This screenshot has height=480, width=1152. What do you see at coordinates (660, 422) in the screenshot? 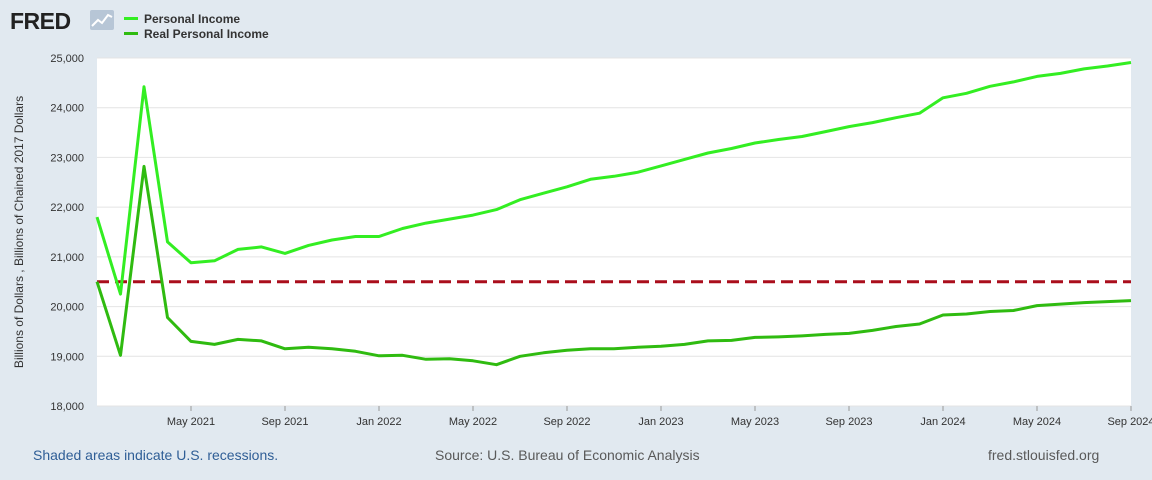
I see `x-tick-label: Jan 2023` at bounding box center [660, 422].